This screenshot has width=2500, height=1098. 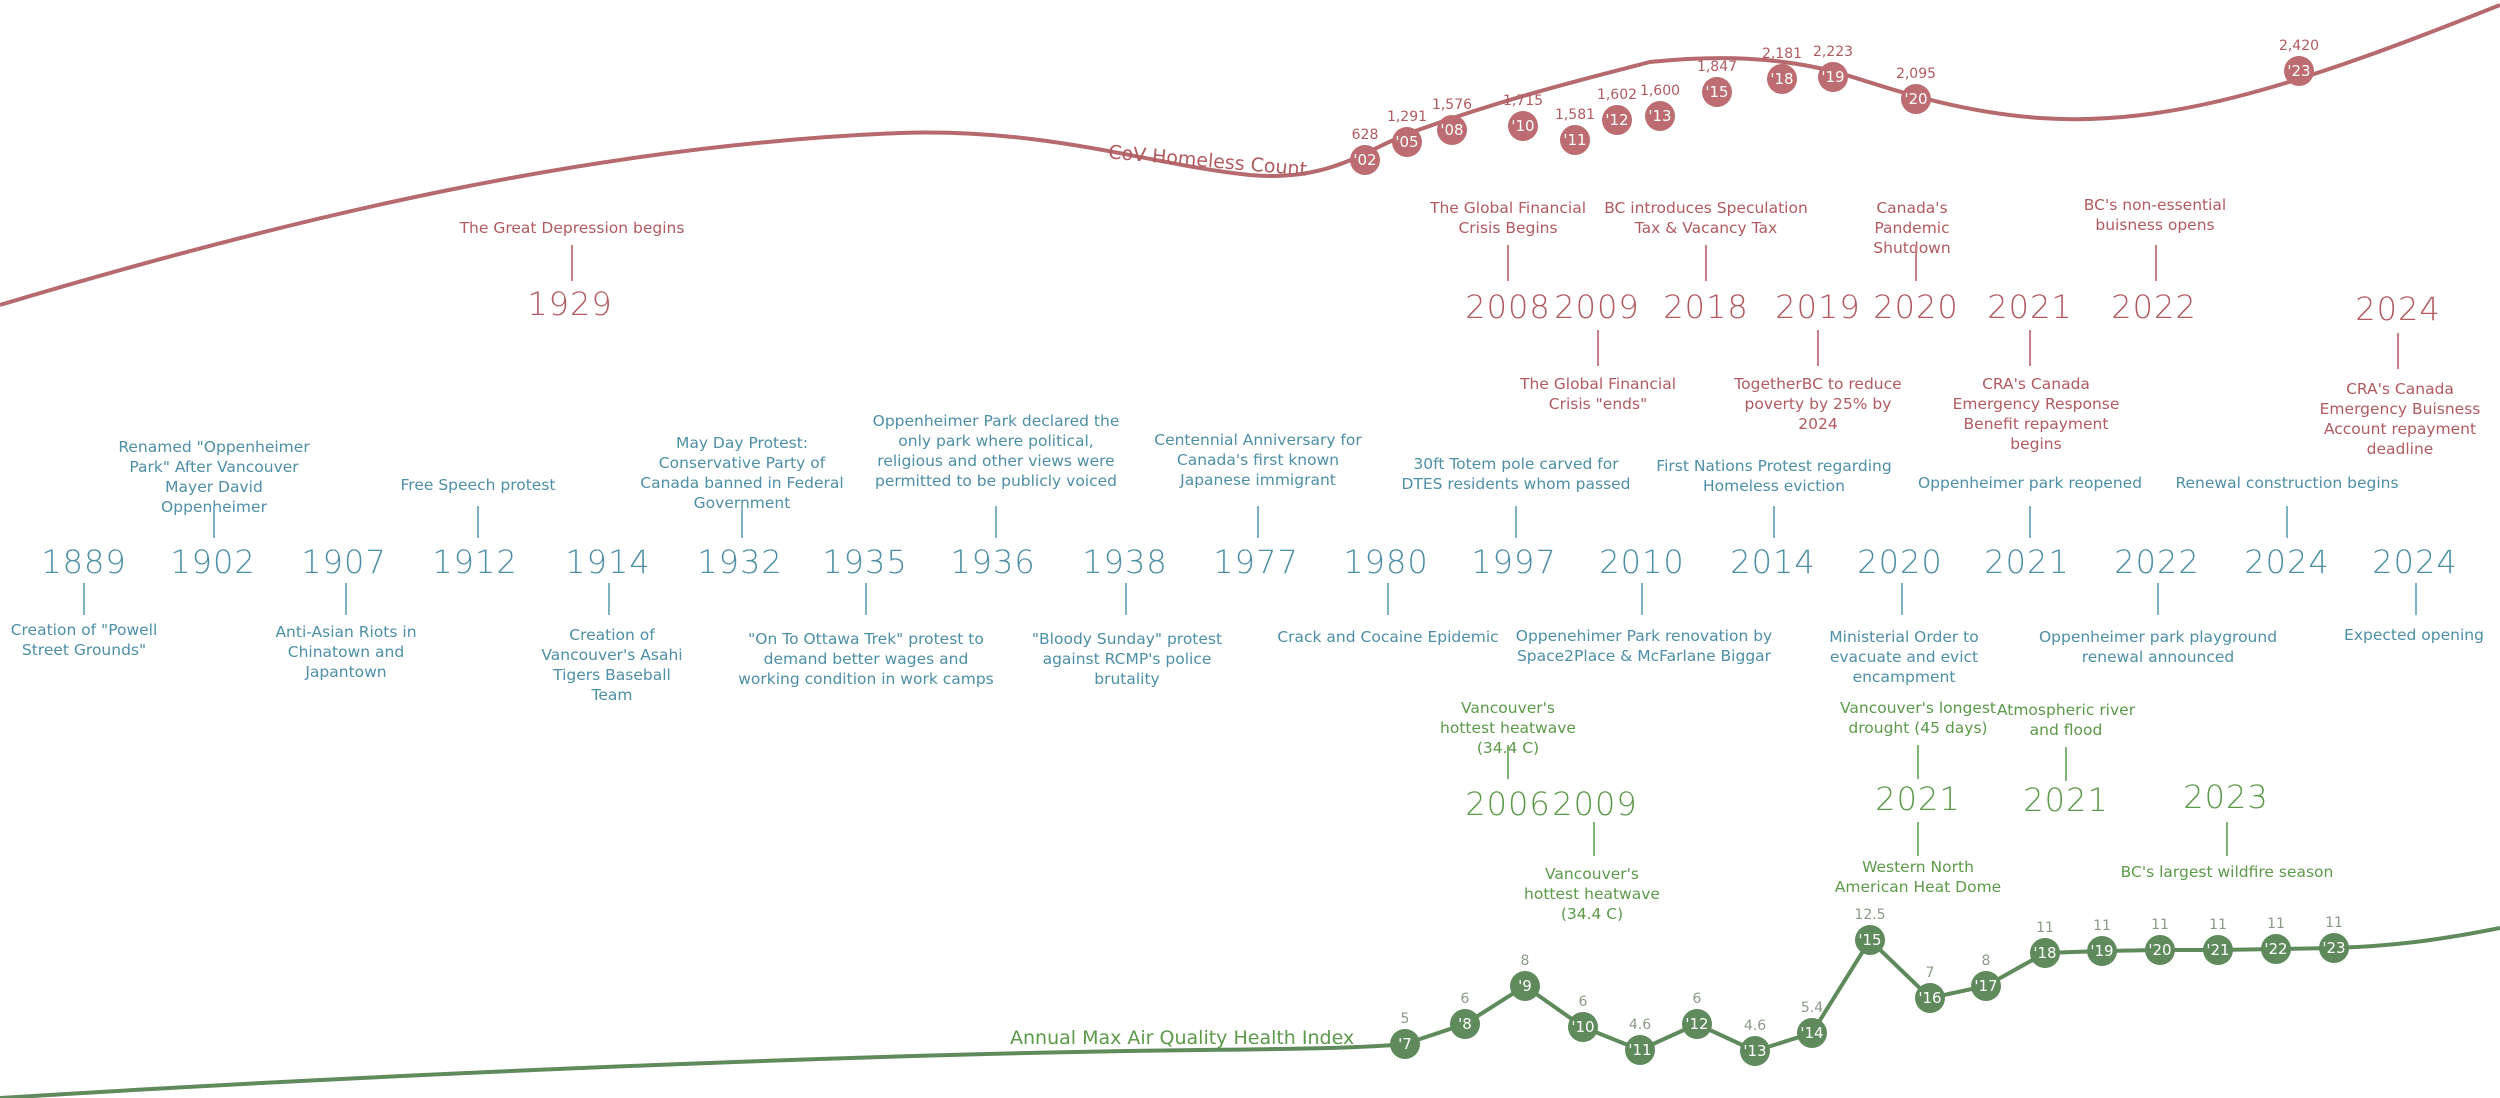 I want to click on economic-year: 2009, so click(x=1597, y=307).